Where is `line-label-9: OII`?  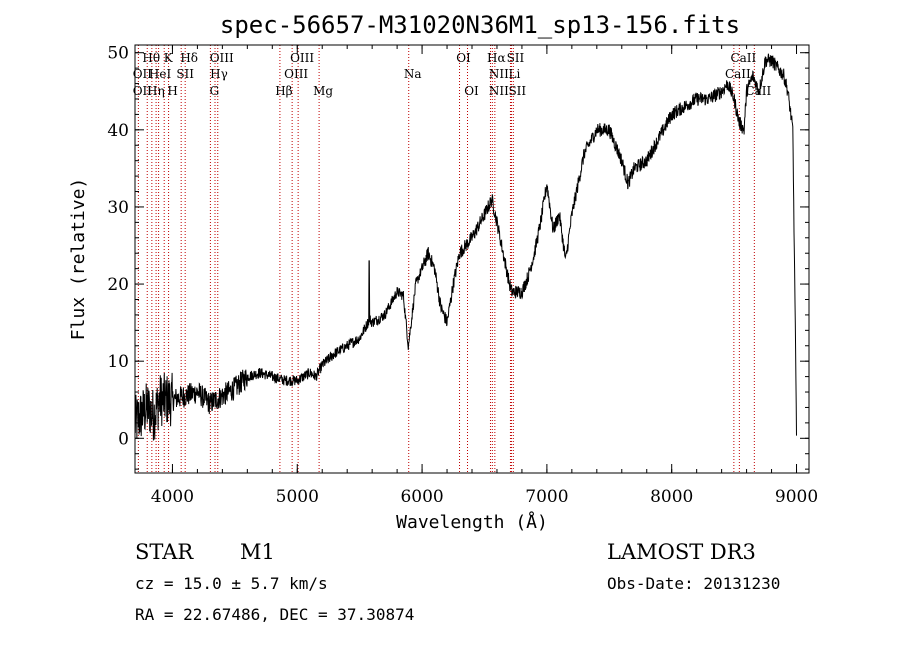
line-label-9: OII is located at coordinates (143, 74).